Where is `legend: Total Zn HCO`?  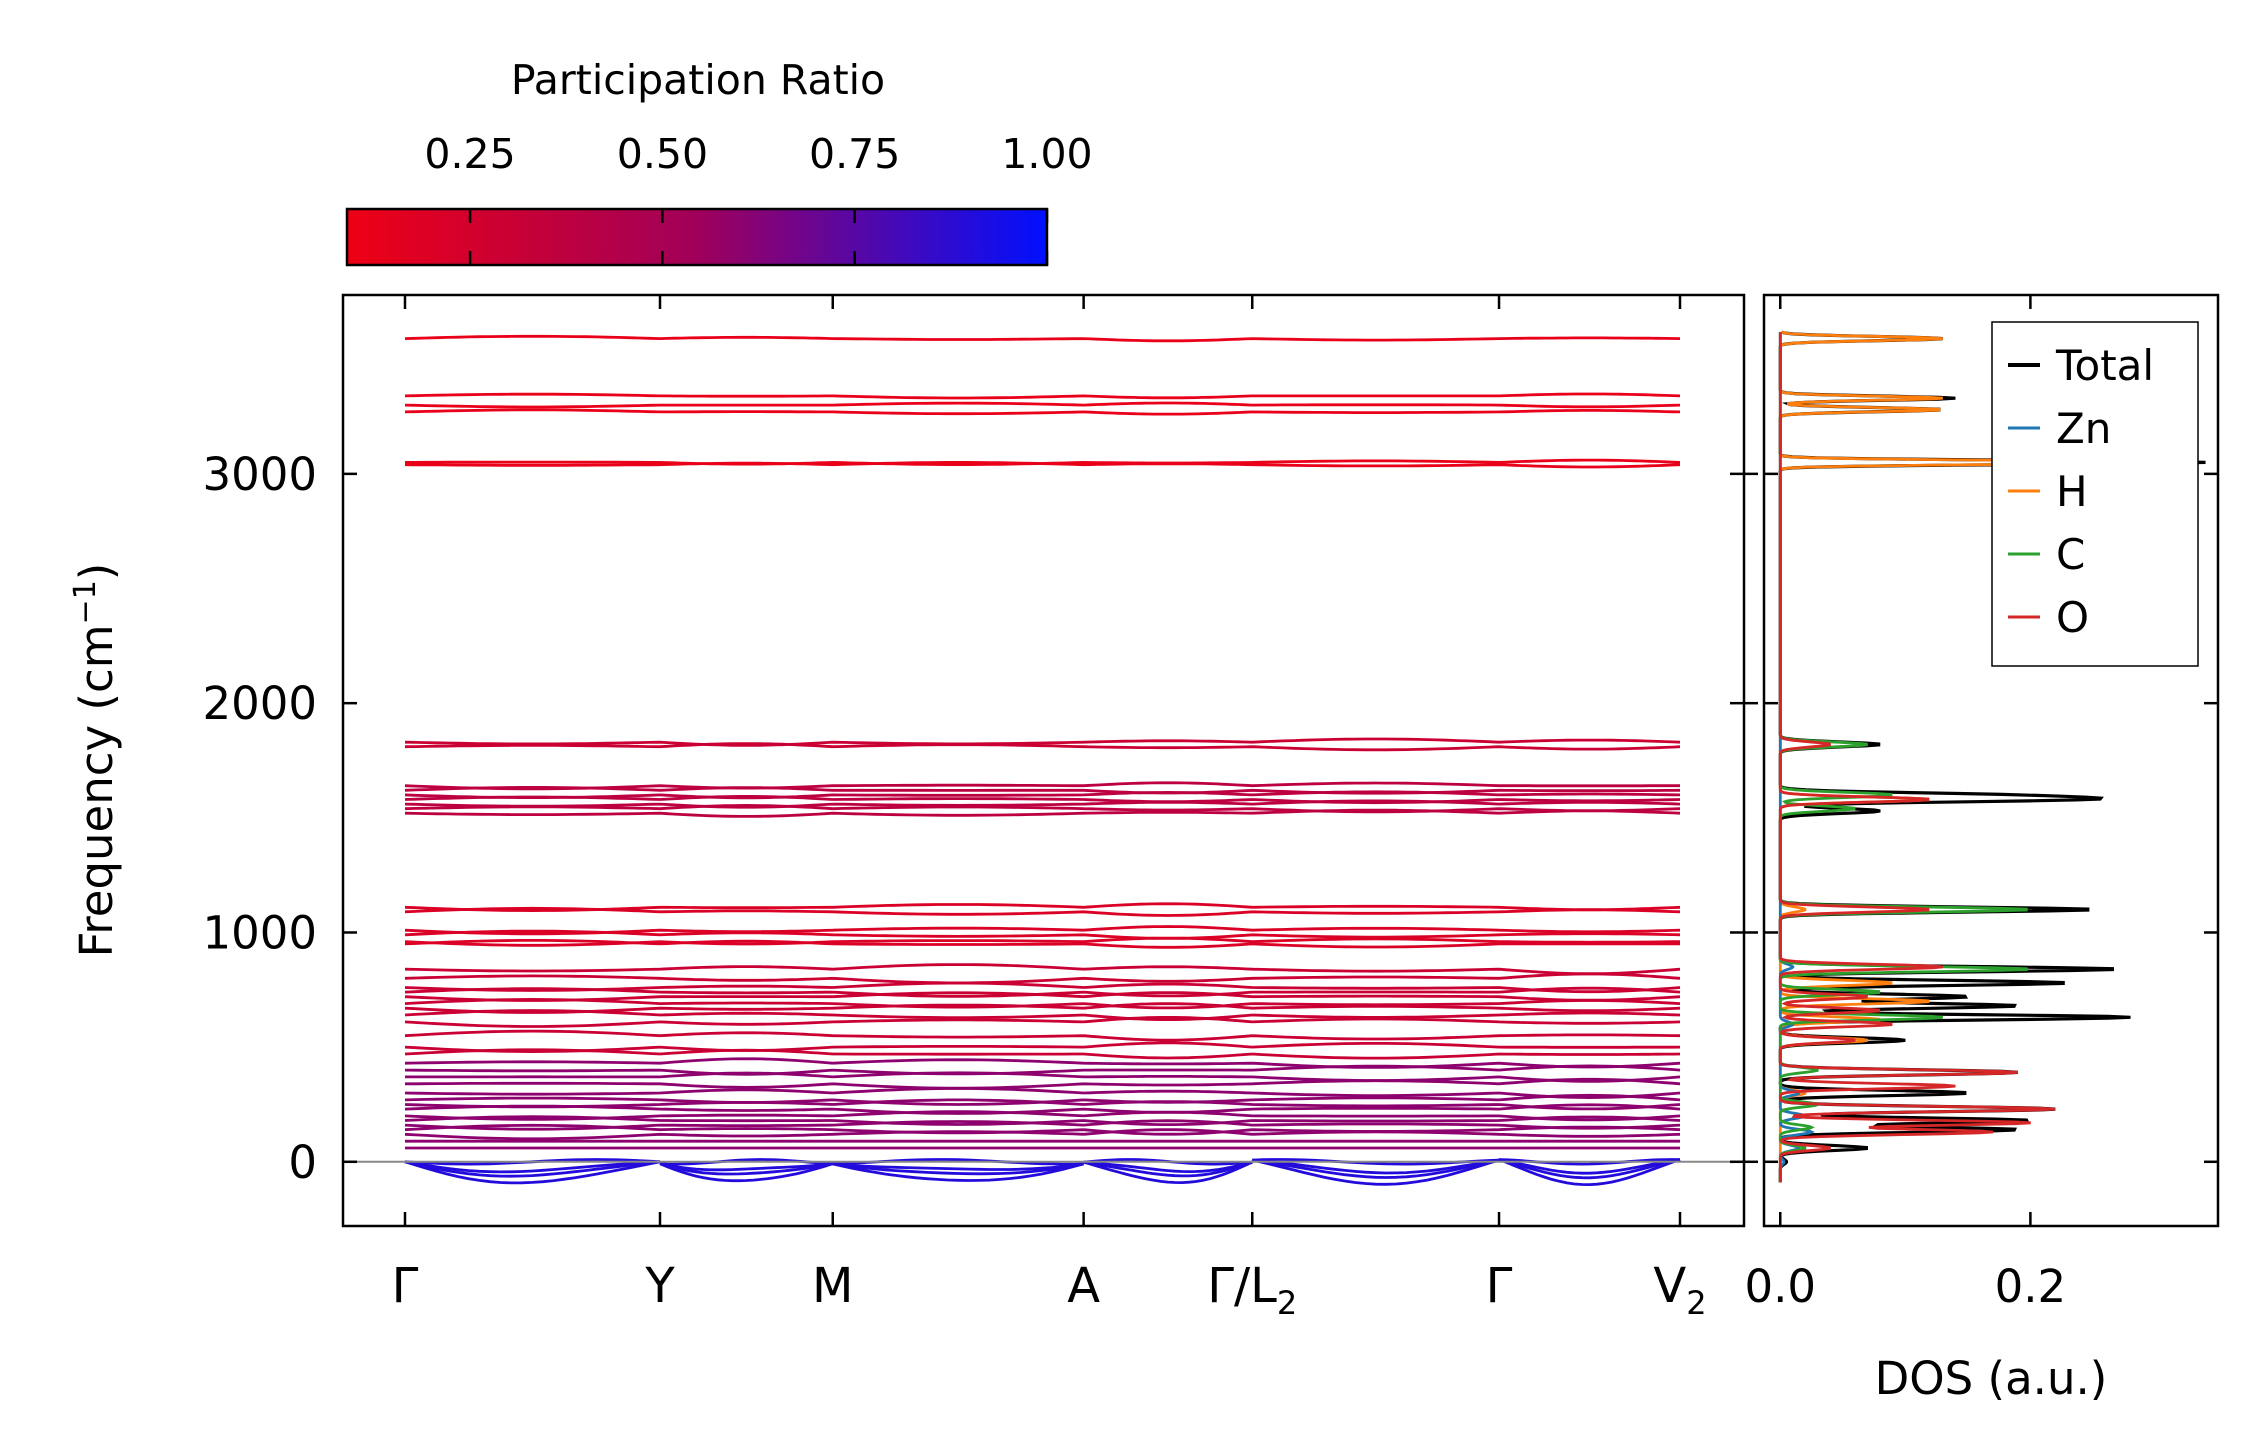 legend: Total Zn HCO is located at coordinates (2095, 494).